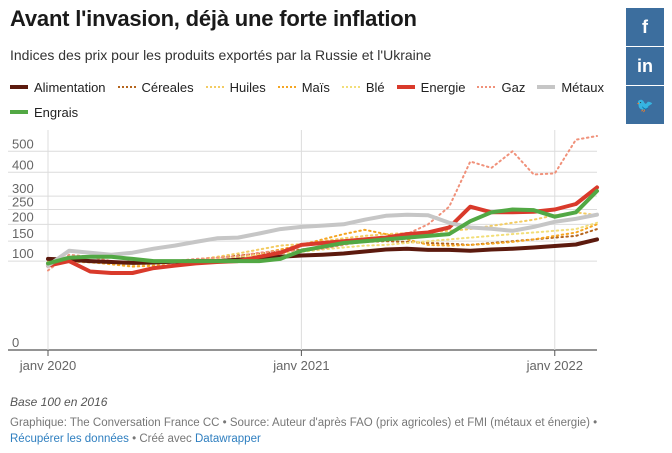 The height and width of the screenshot is (453, 672). What do you see at coordinates (300, 365) in the screenshot?
I see `x-tick-label: janv 2021` at bounding box center [300, 365].